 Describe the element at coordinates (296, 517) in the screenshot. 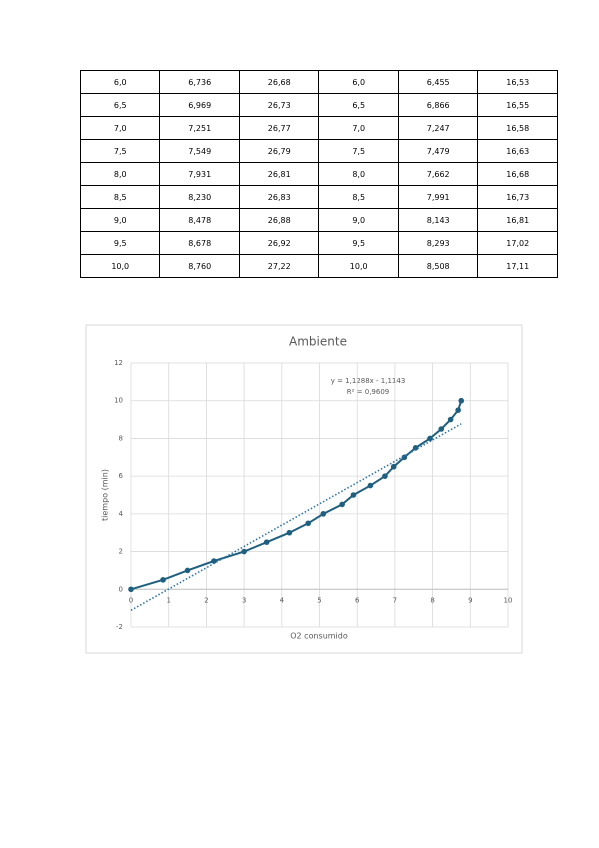

I see `trendline` at that location.